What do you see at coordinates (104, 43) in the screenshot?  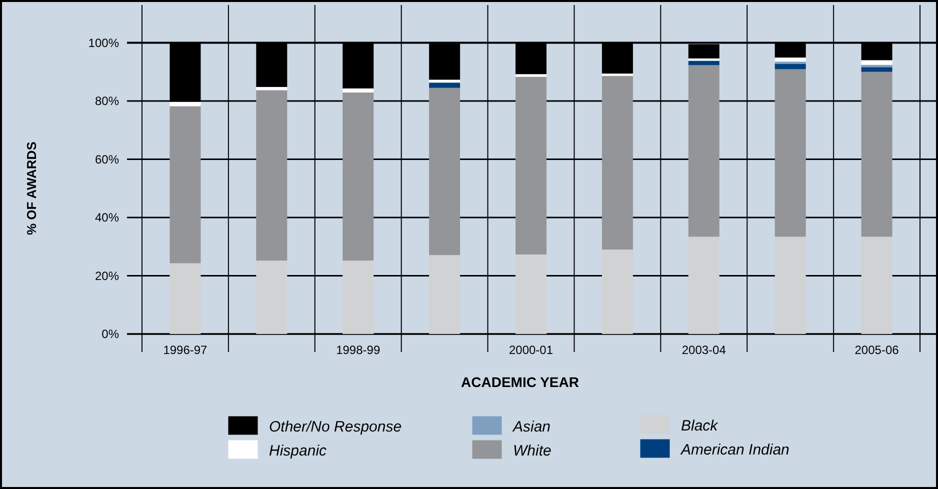 I see `y-tick-label: 100%` at bounding box center [104, 43].